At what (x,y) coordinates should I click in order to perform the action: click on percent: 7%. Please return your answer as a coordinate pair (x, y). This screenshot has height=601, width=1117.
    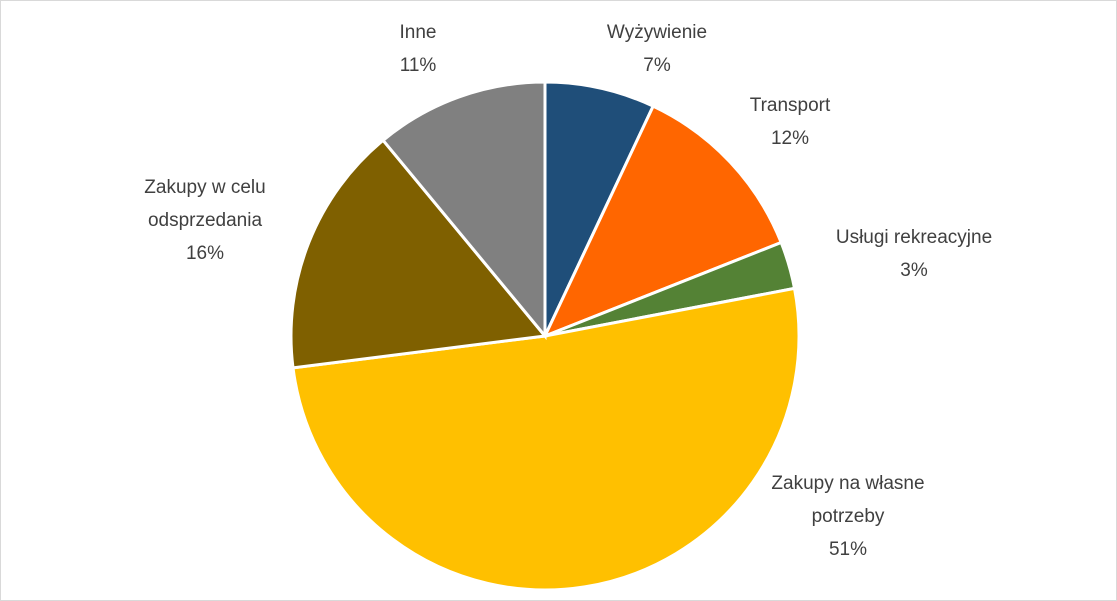
    Looking at the image, I should click on (657, 65).